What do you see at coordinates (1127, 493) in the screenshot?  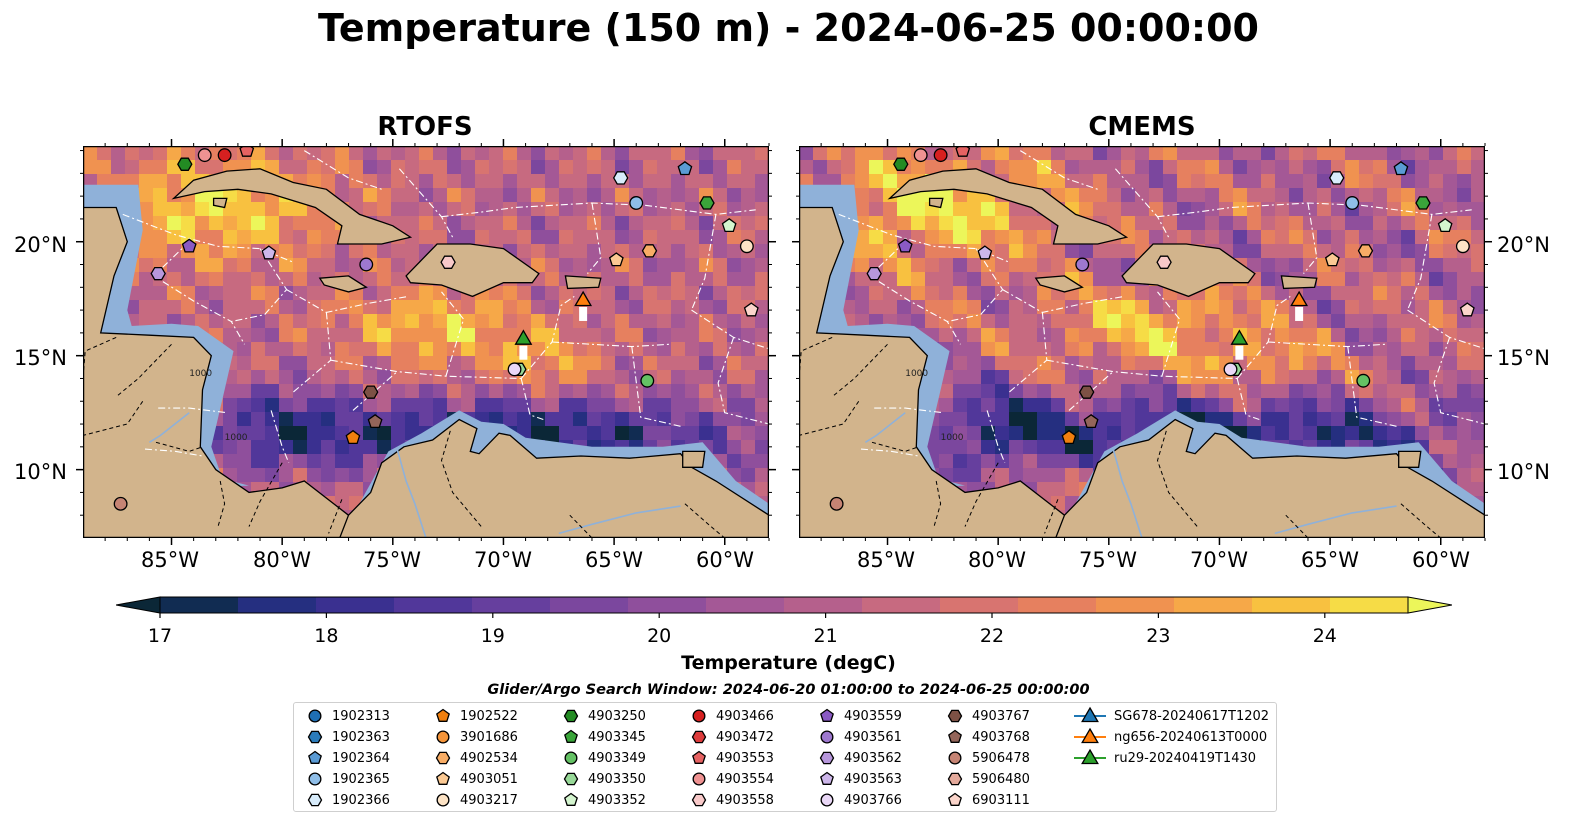 I see `river` at bounding box center [1127, 493].